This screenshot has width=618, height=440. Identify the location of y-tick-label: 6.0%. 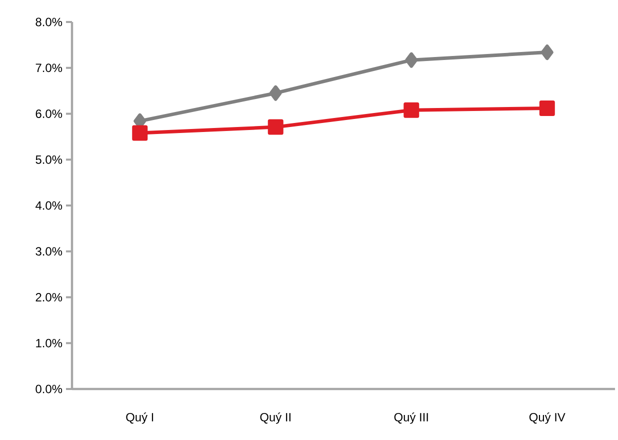
(49, 114).